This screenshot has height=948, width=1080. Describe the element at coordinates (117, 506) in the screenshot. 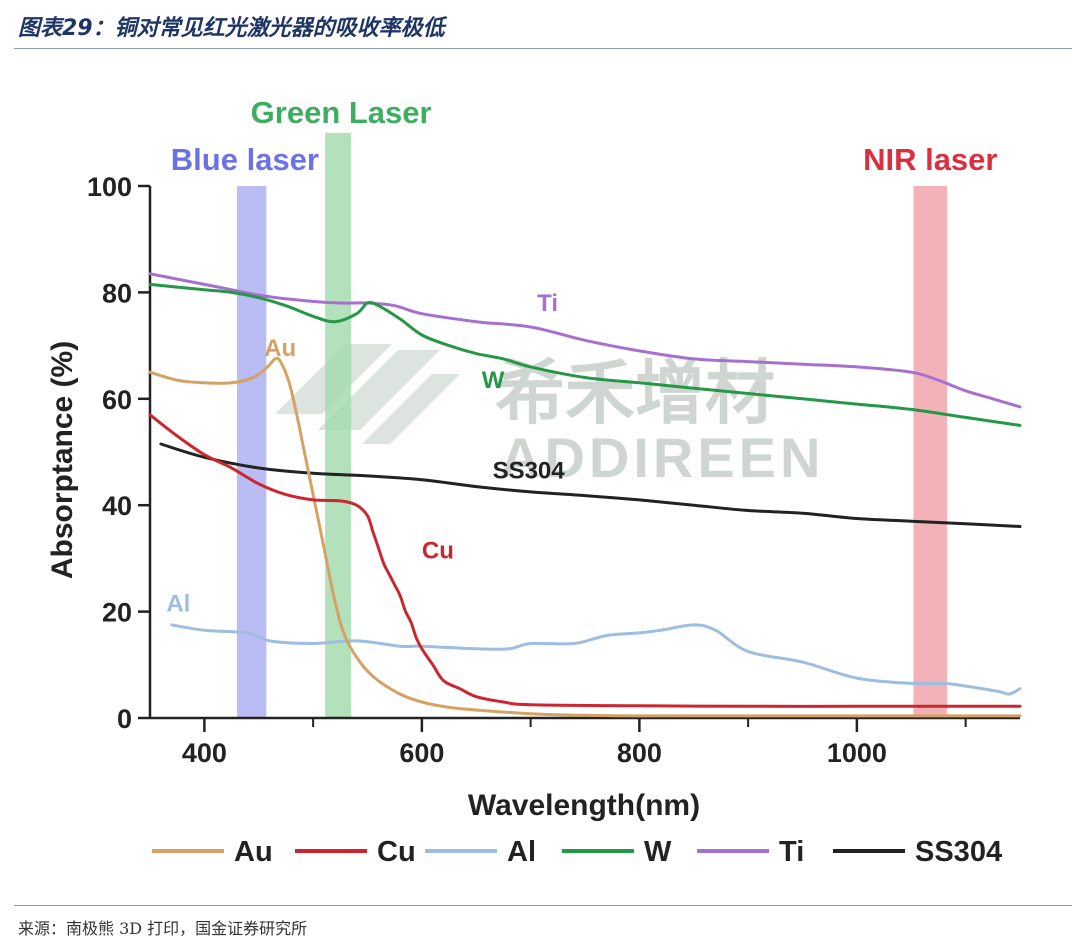

I see `y-tick-label: 40` at that location.